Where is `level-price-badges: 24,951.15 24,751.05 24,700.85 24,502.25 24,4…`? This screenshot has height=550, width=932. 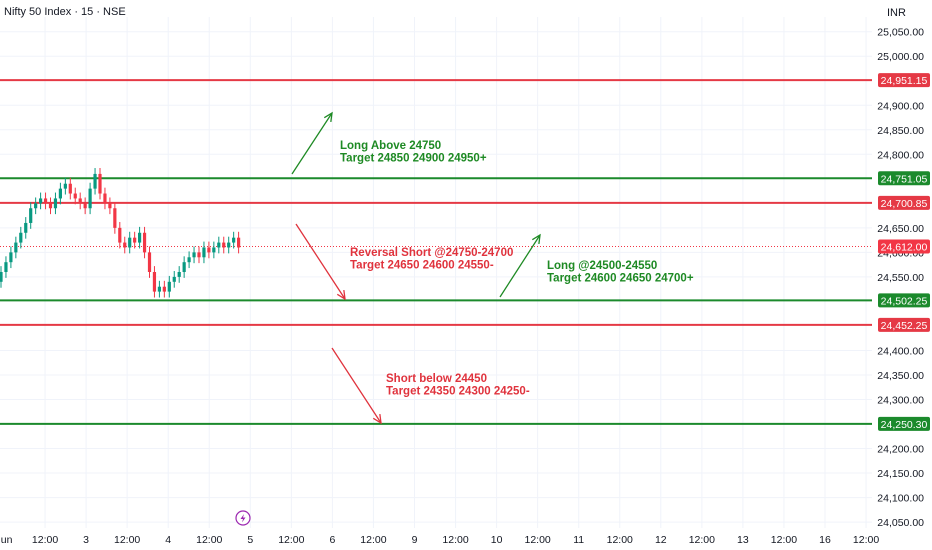
level-price-badges: 24,951.15 24,751.05 24,700.85 24,502.25 24,4… is located at coordinates (904, 252).